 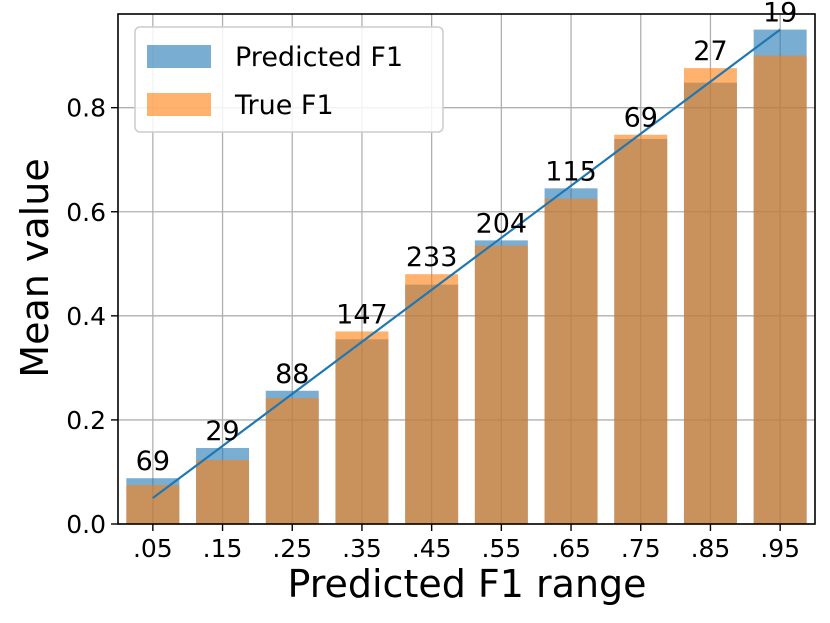 I want to click on x-tick-label: .45, so click(x=432, y=548).